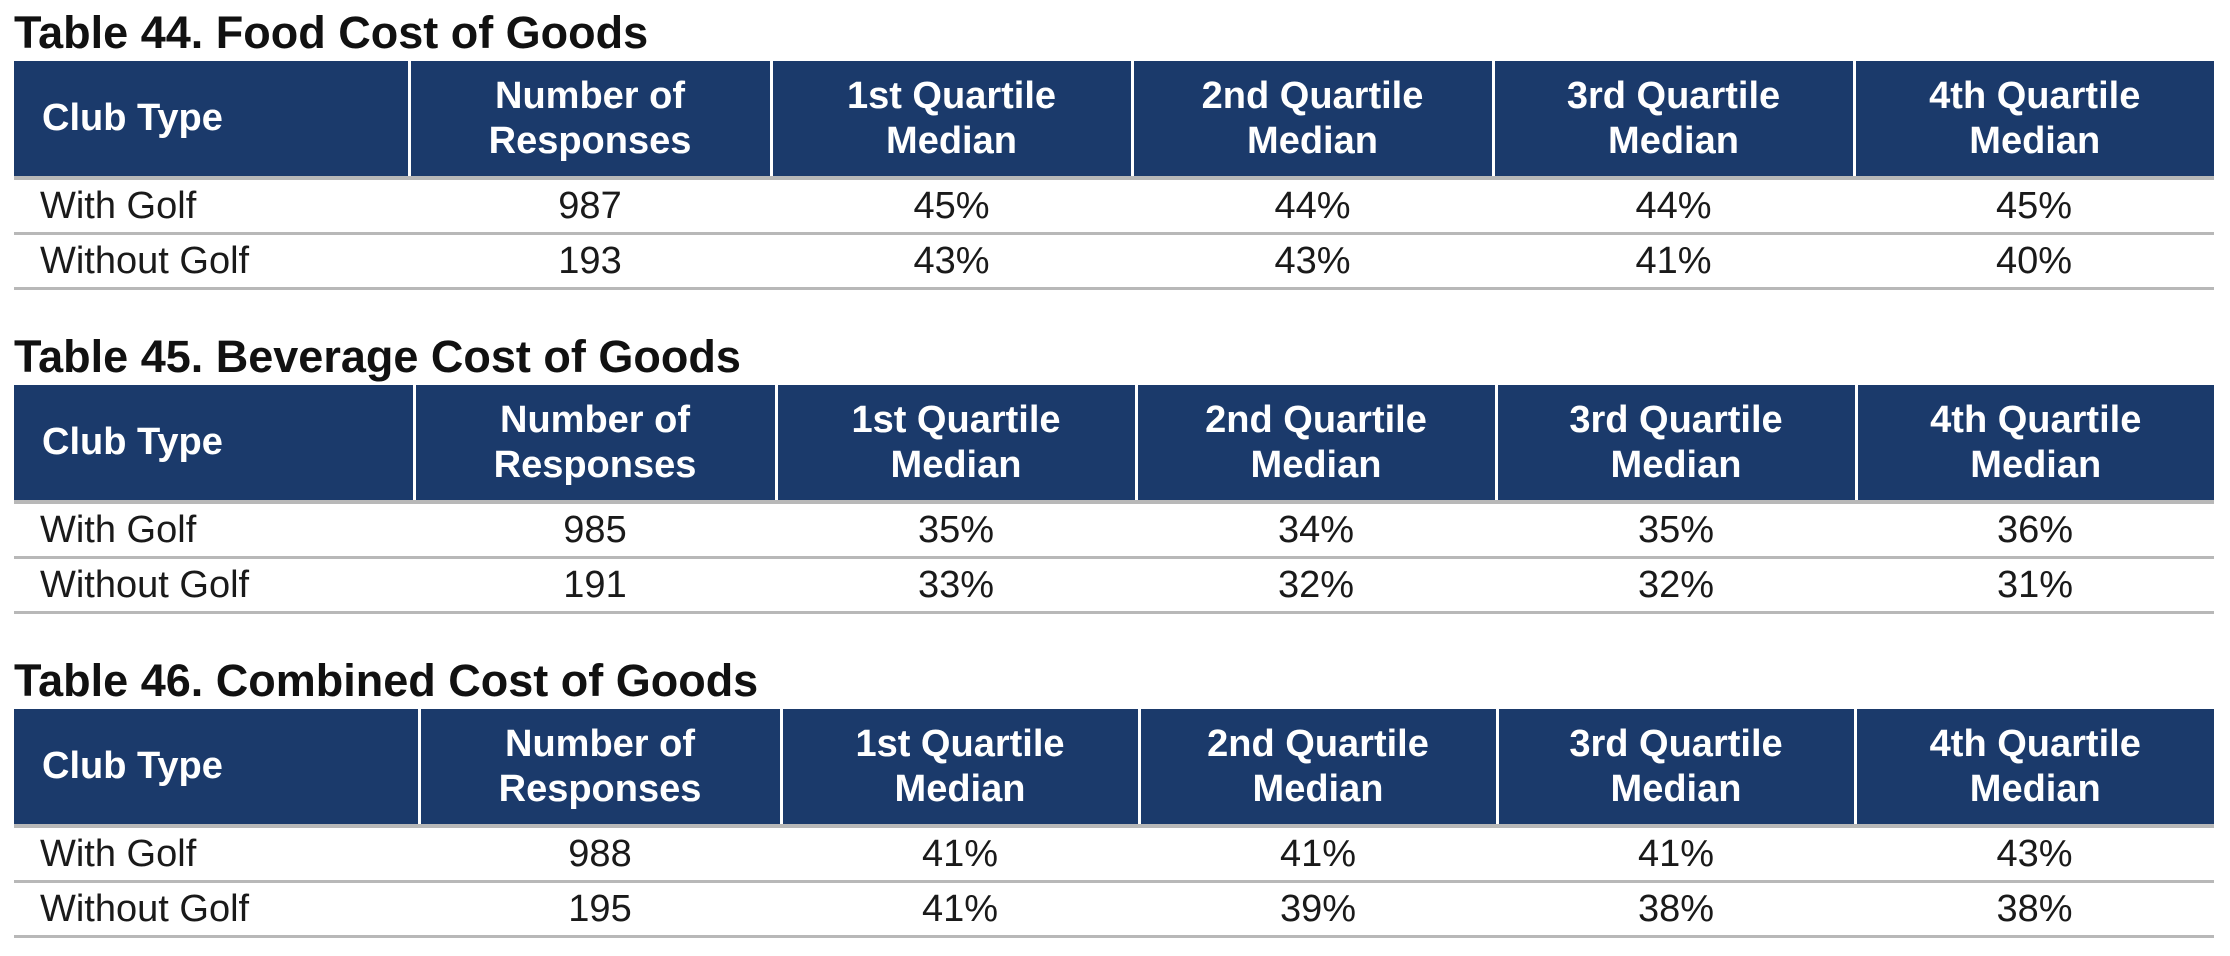  I want to click on cell-responses: 987, so click(590, 206).